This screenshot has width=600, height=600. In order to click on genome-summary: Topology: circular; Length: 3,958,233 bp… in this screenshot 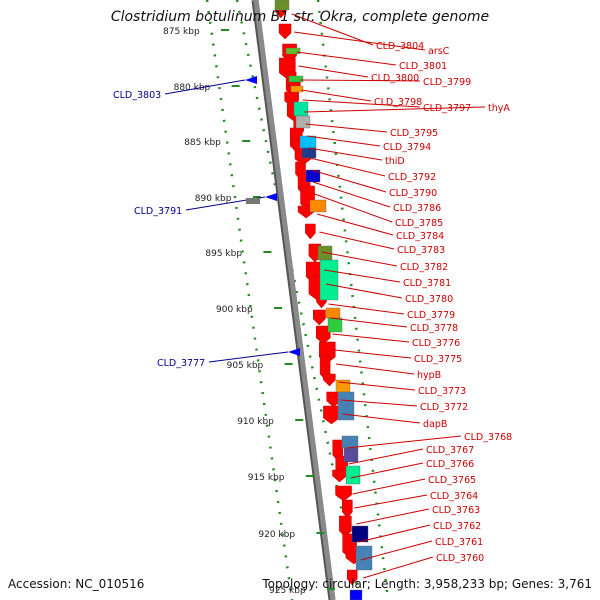, I will do `click(427, 584)`.